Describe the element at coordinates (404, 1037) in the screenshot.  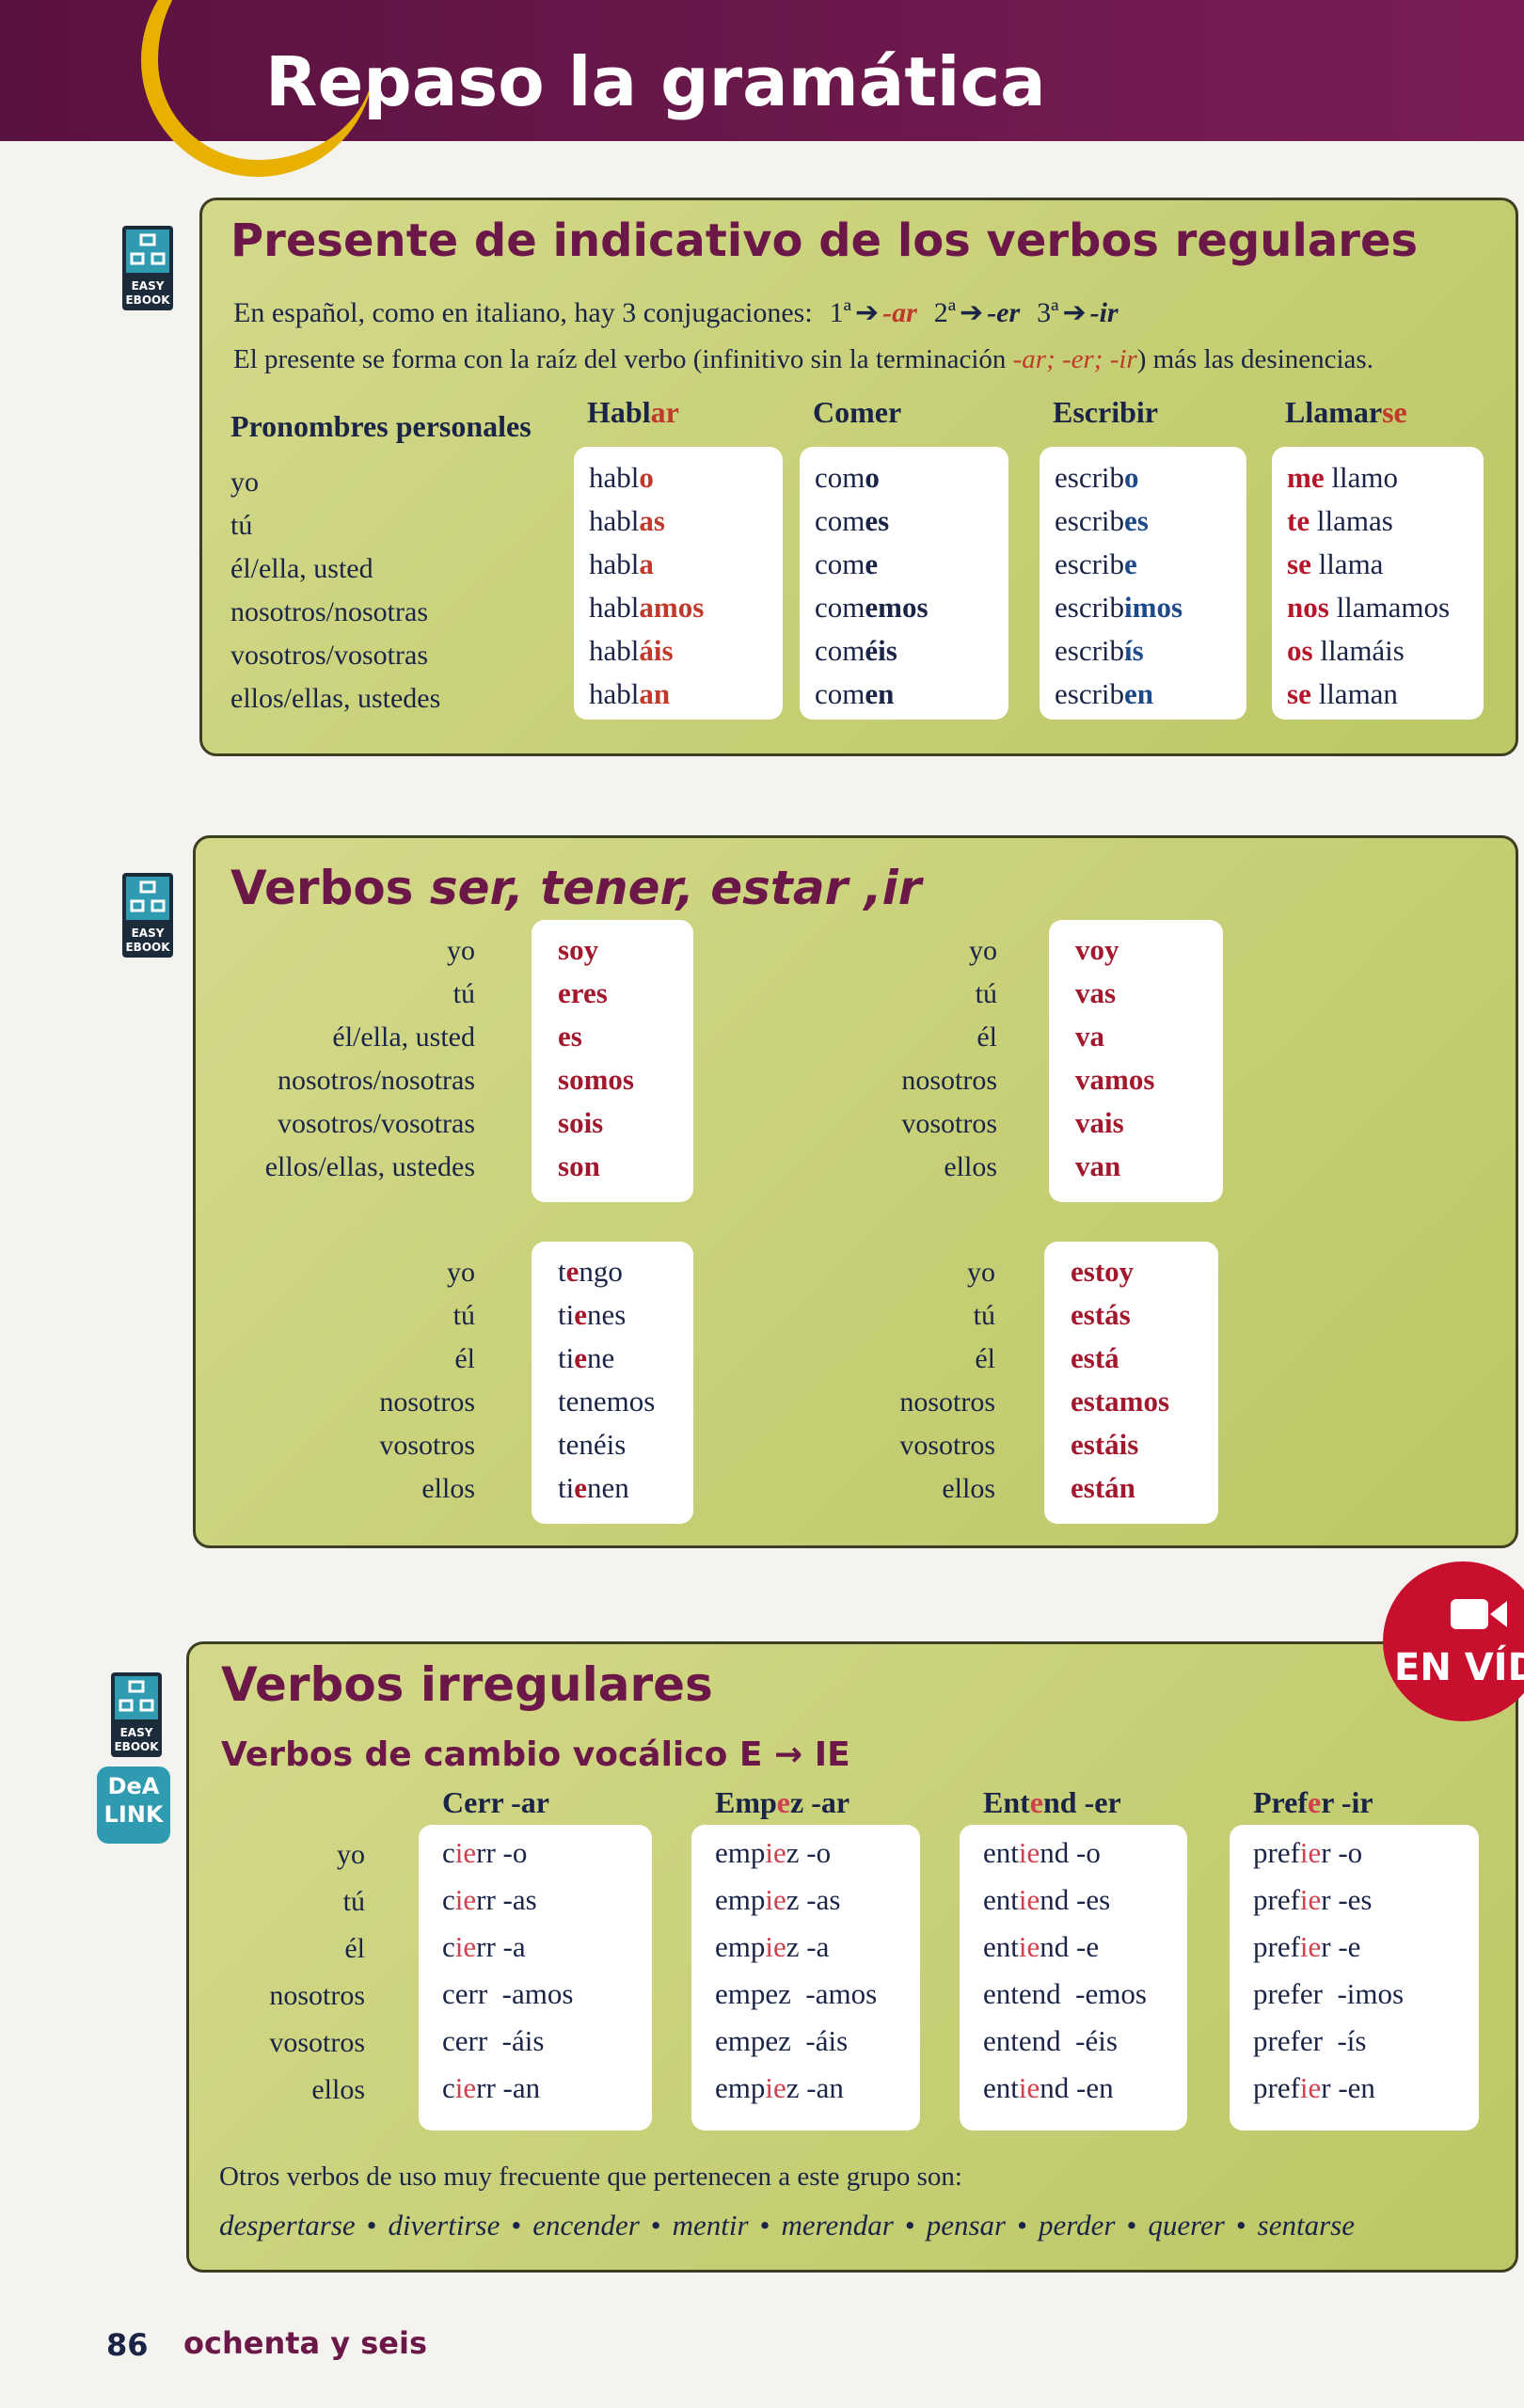
I see `pronoun: él/ella, usted` at that location.